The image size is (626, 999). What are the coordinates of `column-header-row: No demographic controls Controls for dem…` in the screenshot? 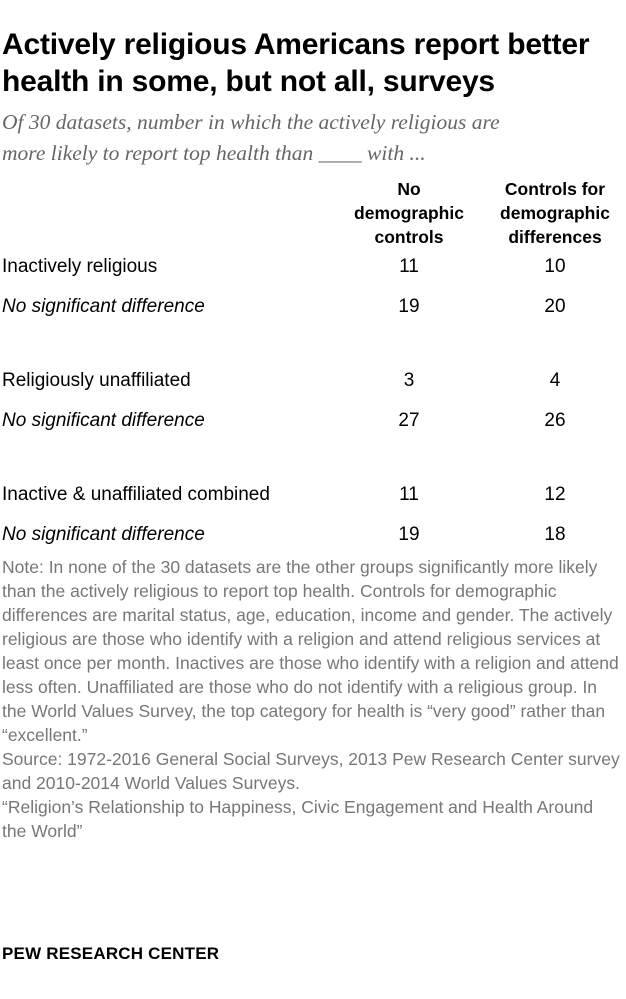 It's located at (314, 209).